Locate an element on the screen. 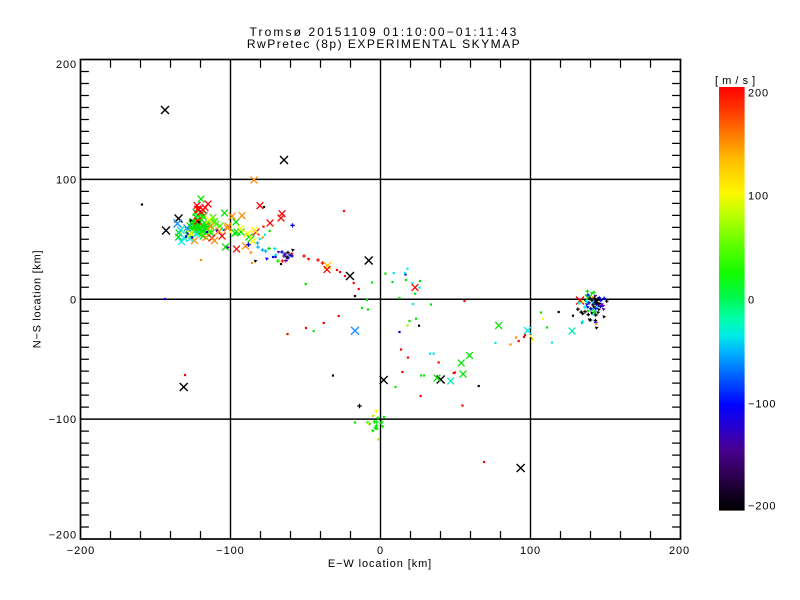  svg-text: N−S location [km] is located at coordinates (38, 299).